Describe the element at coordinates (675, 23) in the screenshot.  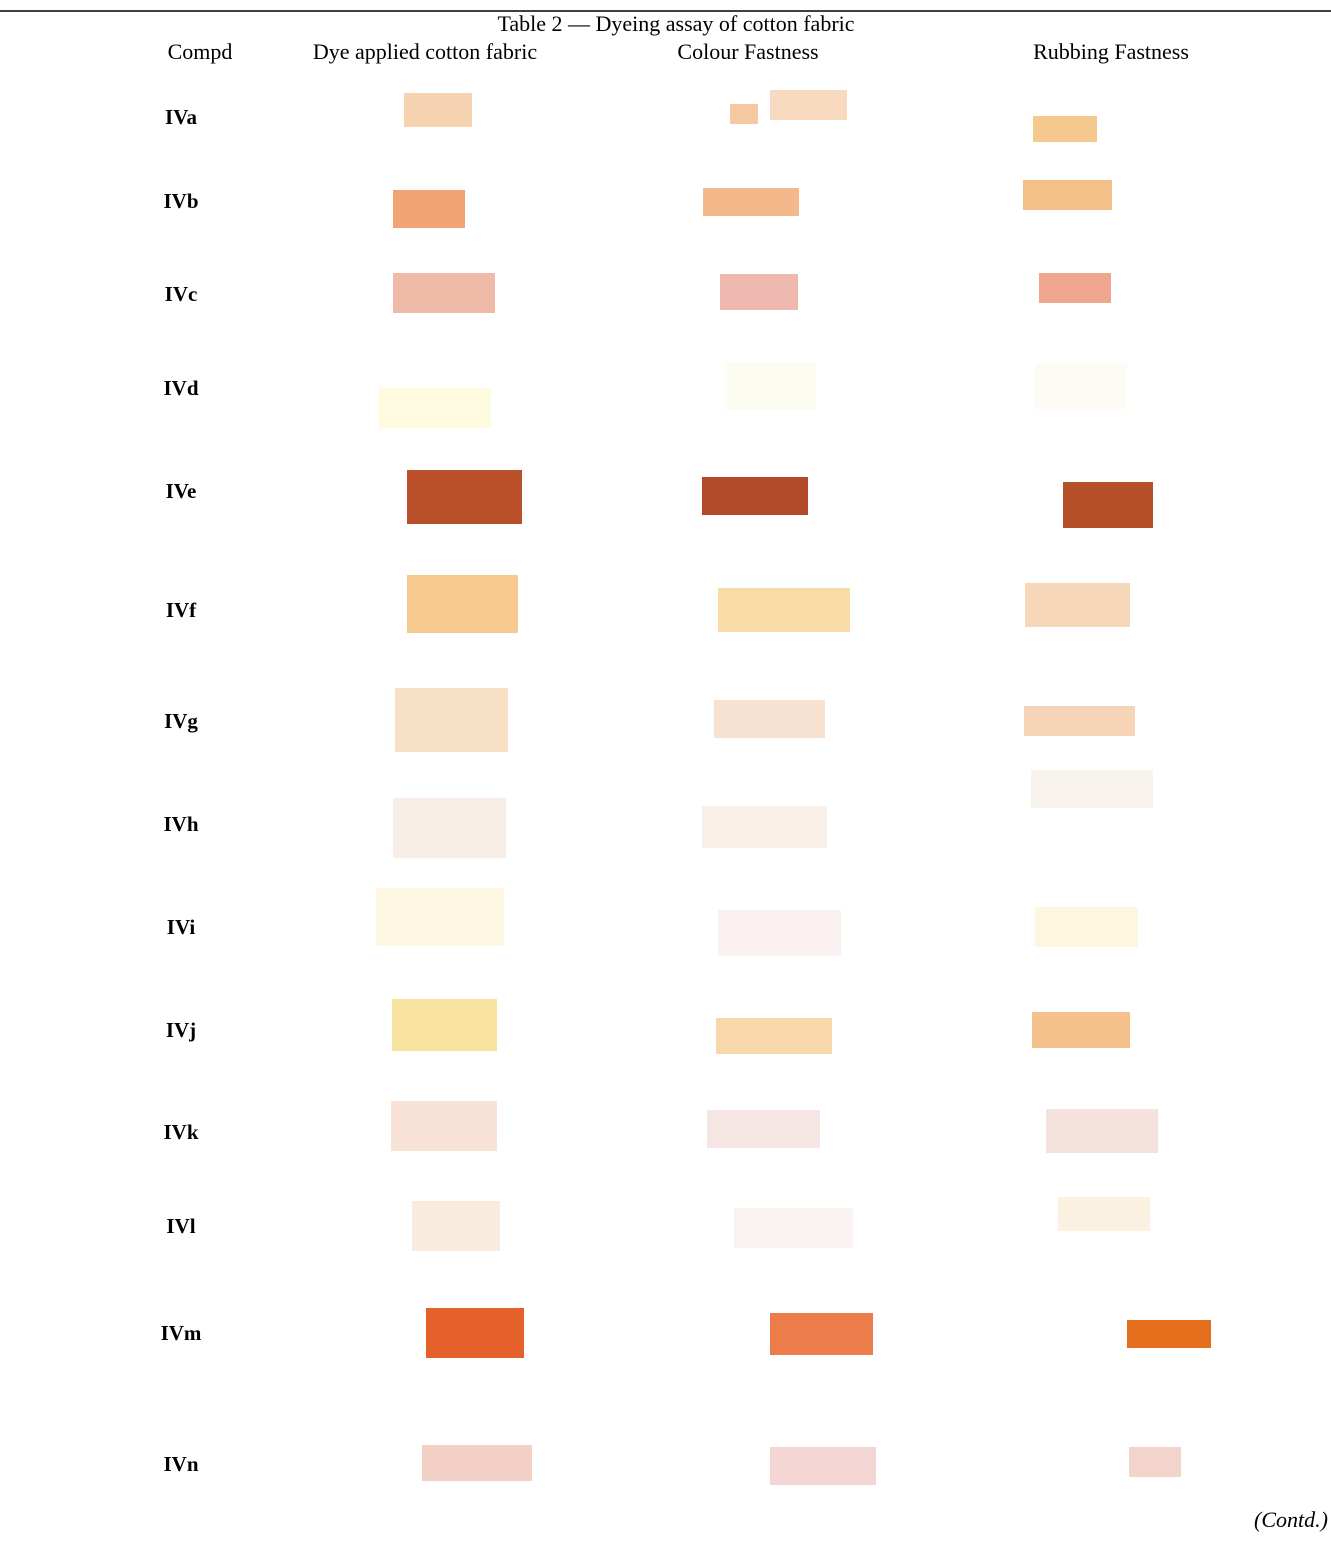
I see `table-title: Table 2 — Dyeing assay of cotton fabric` at that location.